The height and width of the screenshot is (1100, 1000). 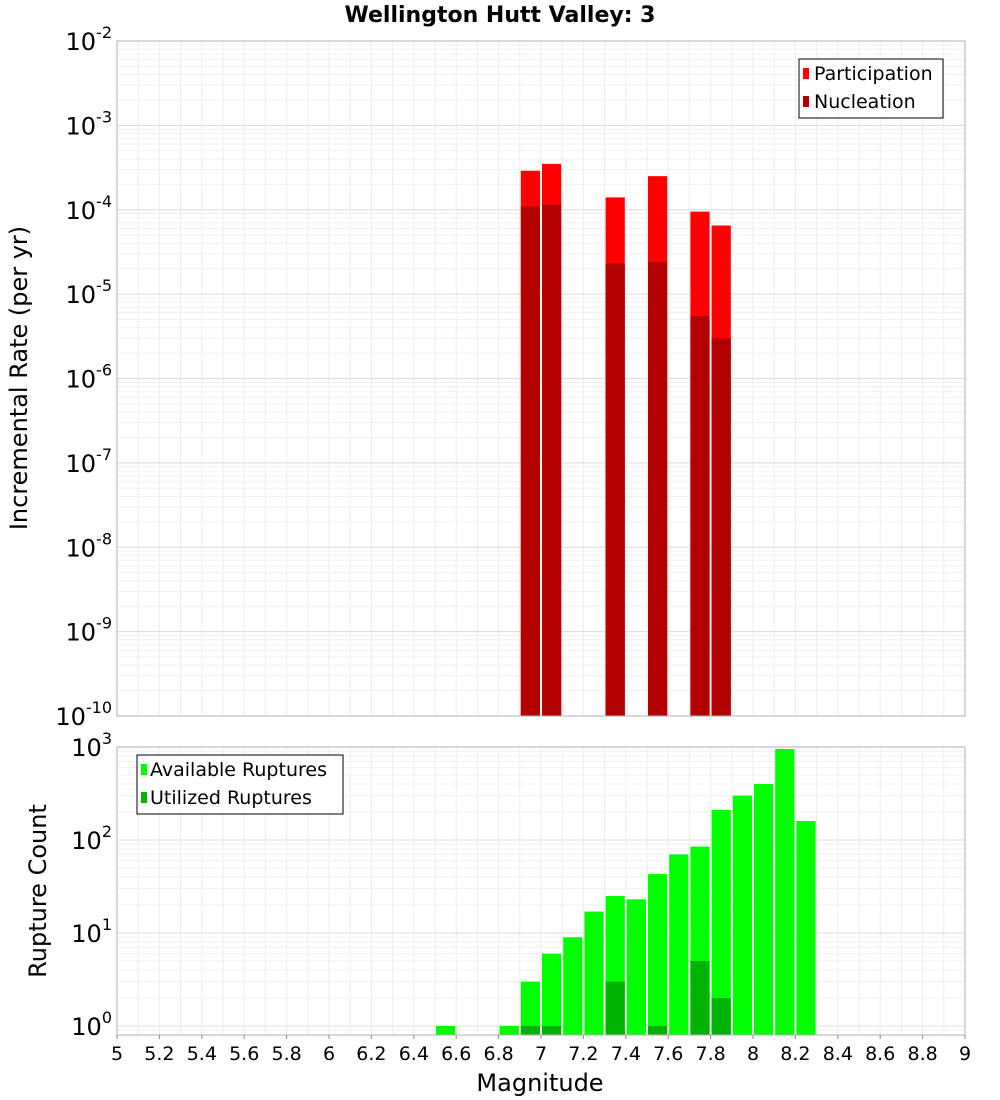 I want to click on count-y-tick-label: 10³, so click(x=91, y=745).